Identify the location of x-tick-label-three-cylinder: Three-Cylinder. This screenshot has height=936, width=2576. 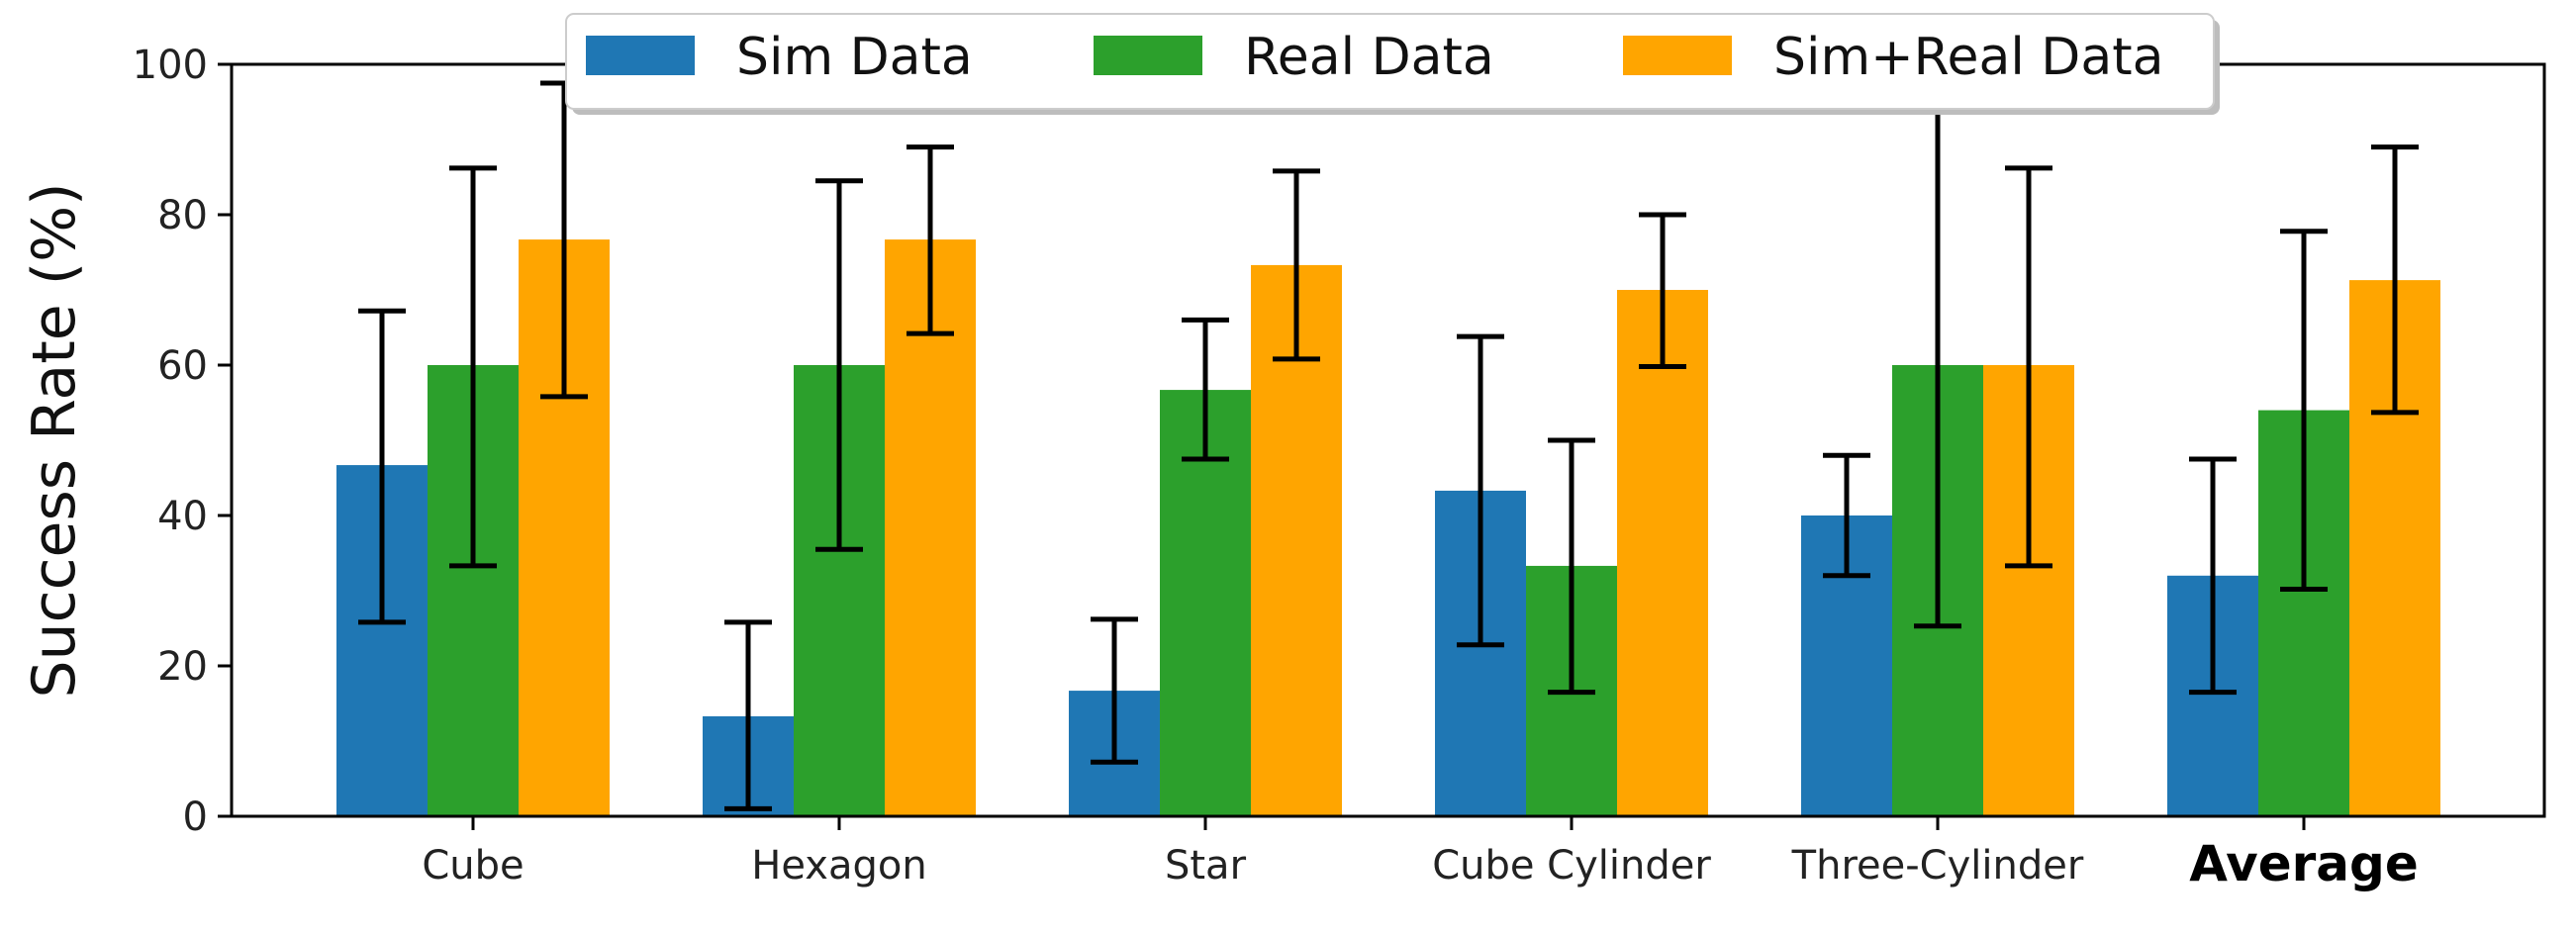
(1937, 866).